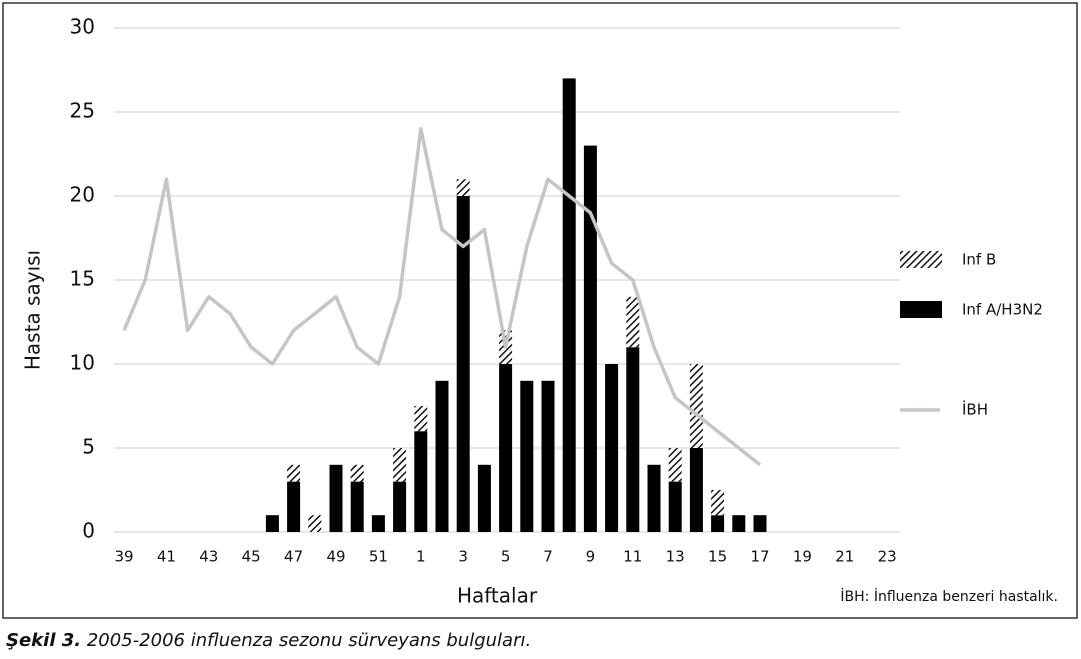 This screenshot has width=1081, height=659. What do you see at coordinates (675, 557) in the screenshot?
I see `x-tick-label: 13` at bounding box center [675, 557].